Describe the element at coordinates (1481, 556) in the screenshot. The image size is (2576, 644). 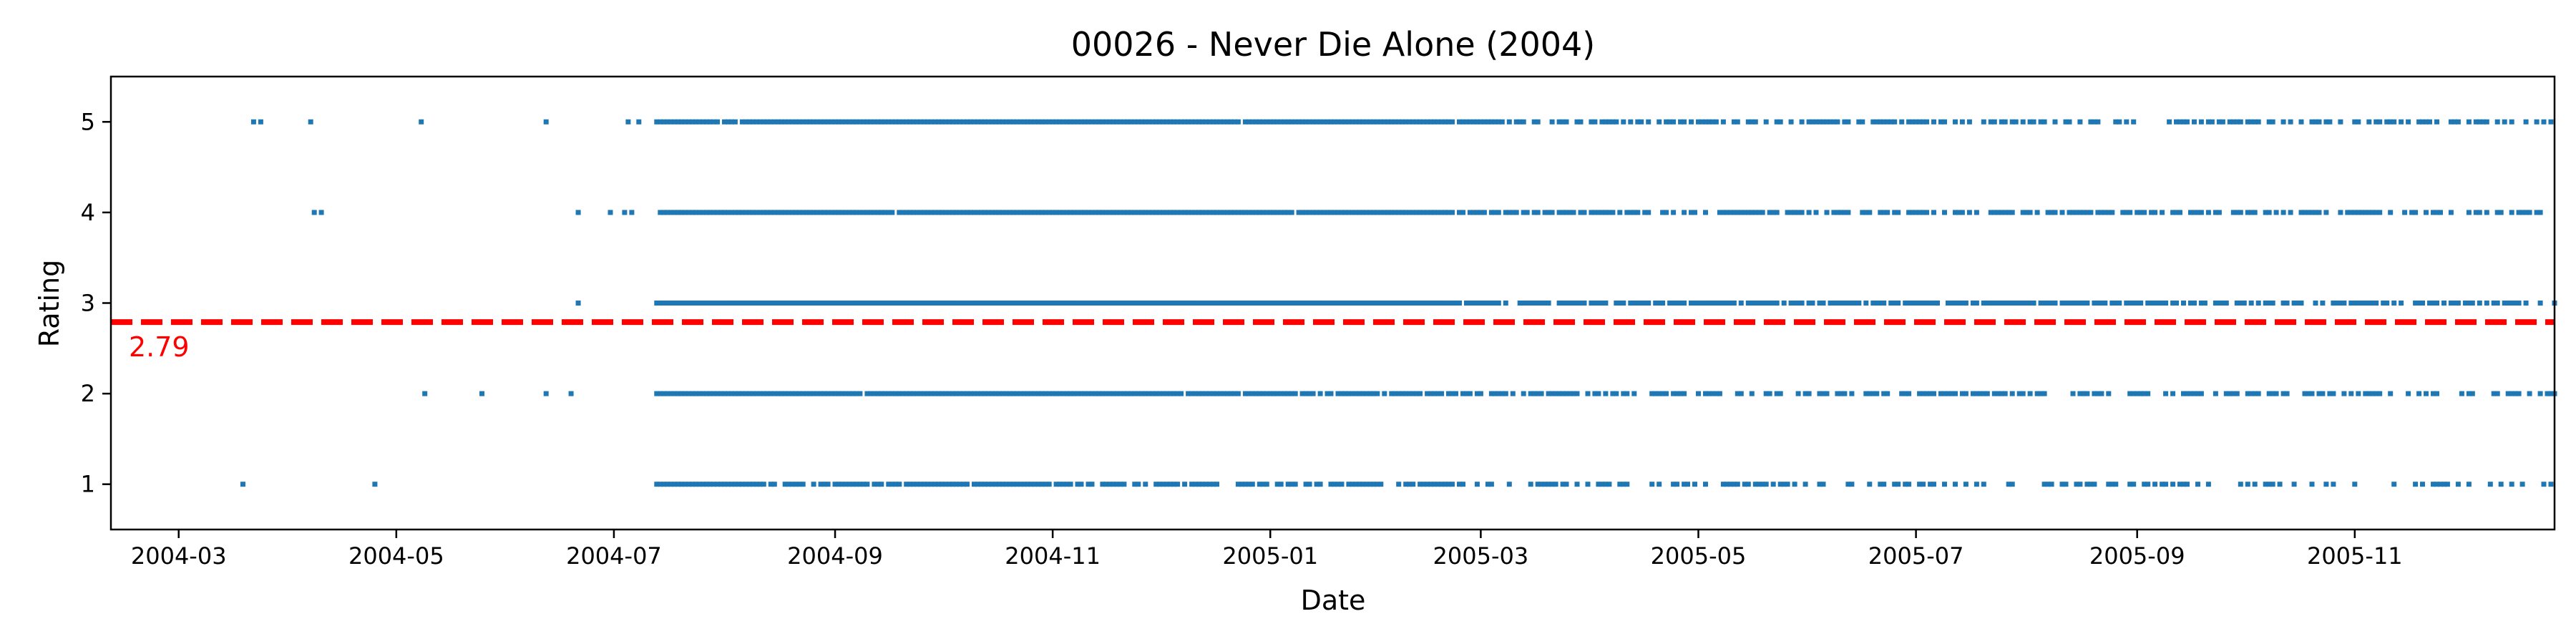
I see `x-tick-label: 2005-03` at that location.